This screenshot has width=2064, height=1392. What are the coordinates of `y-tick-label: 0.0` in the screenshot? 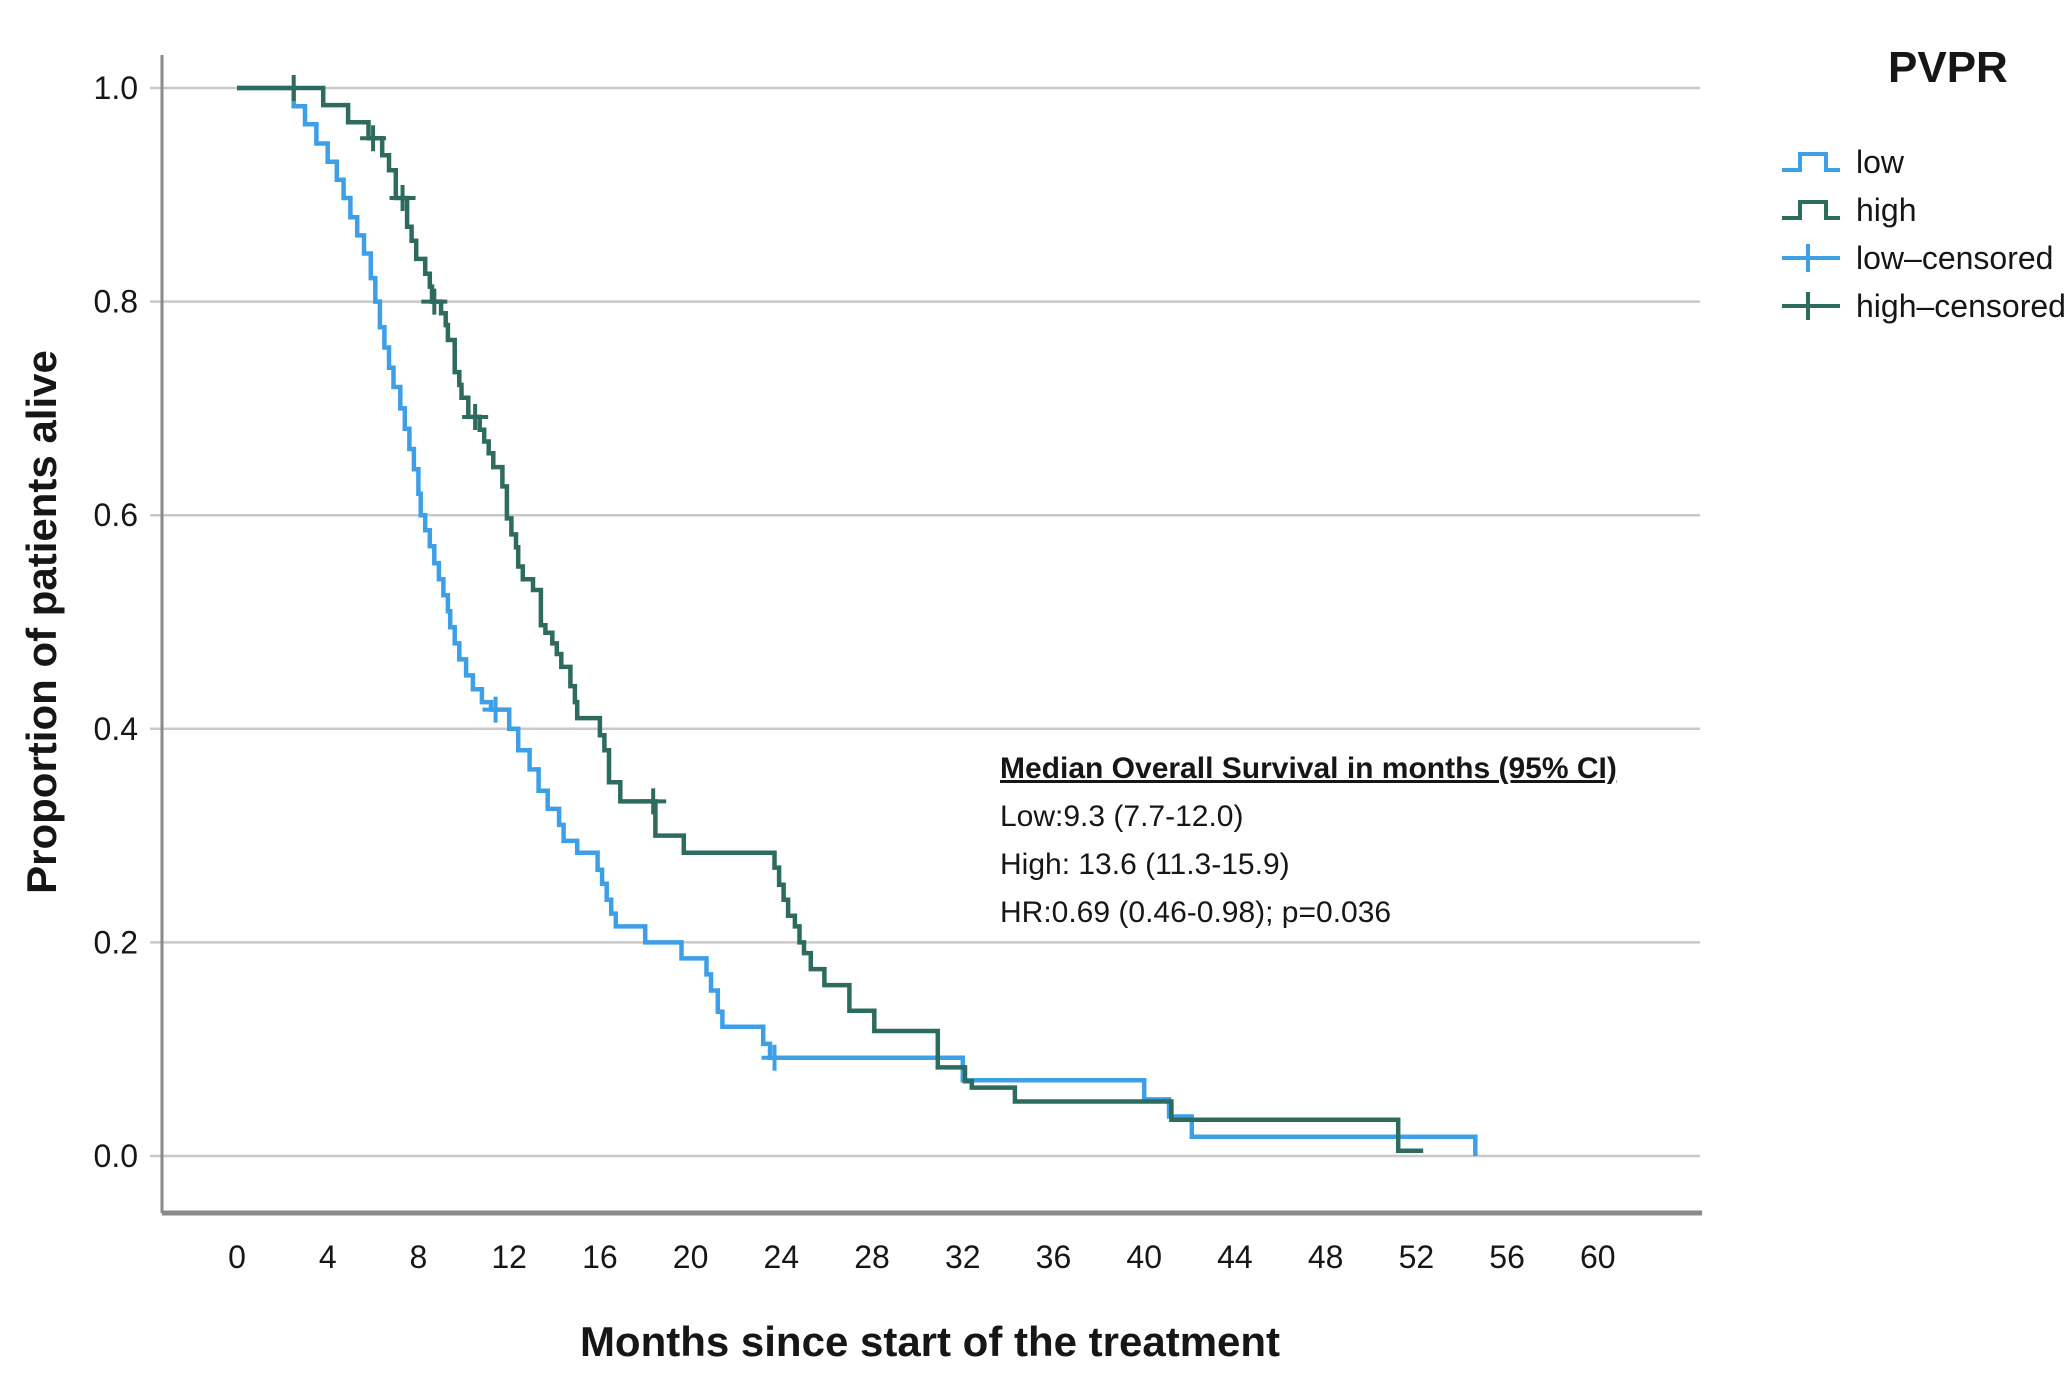 It's located at (116, 1156).